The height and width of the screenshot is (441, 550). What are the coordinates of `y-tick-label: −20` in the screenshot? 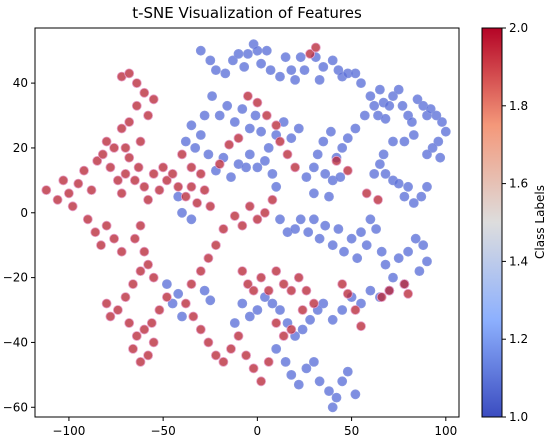 It's located at (15, 278).